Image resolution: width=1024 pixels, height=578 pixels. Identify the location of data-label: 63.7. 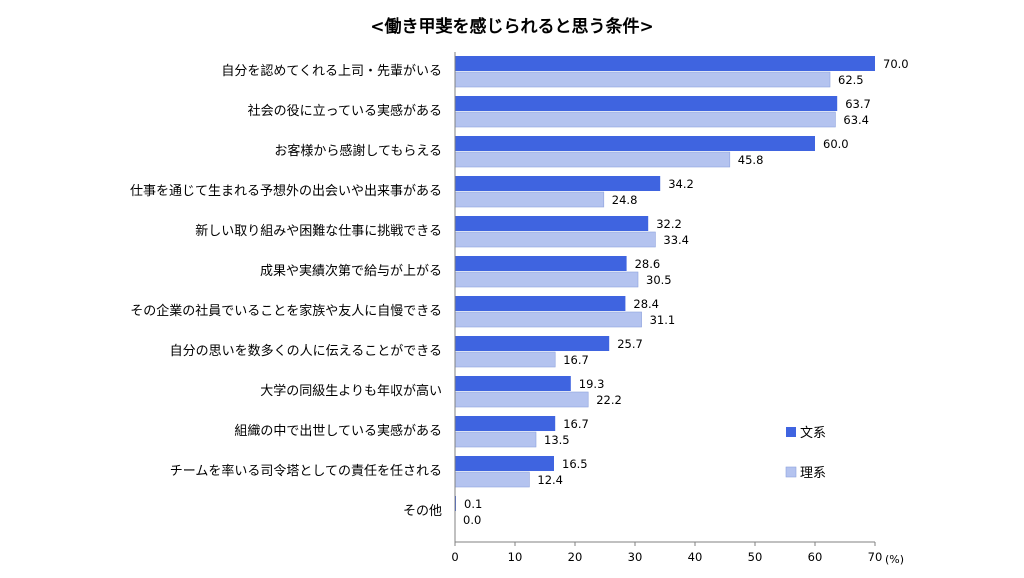
(858, 104).